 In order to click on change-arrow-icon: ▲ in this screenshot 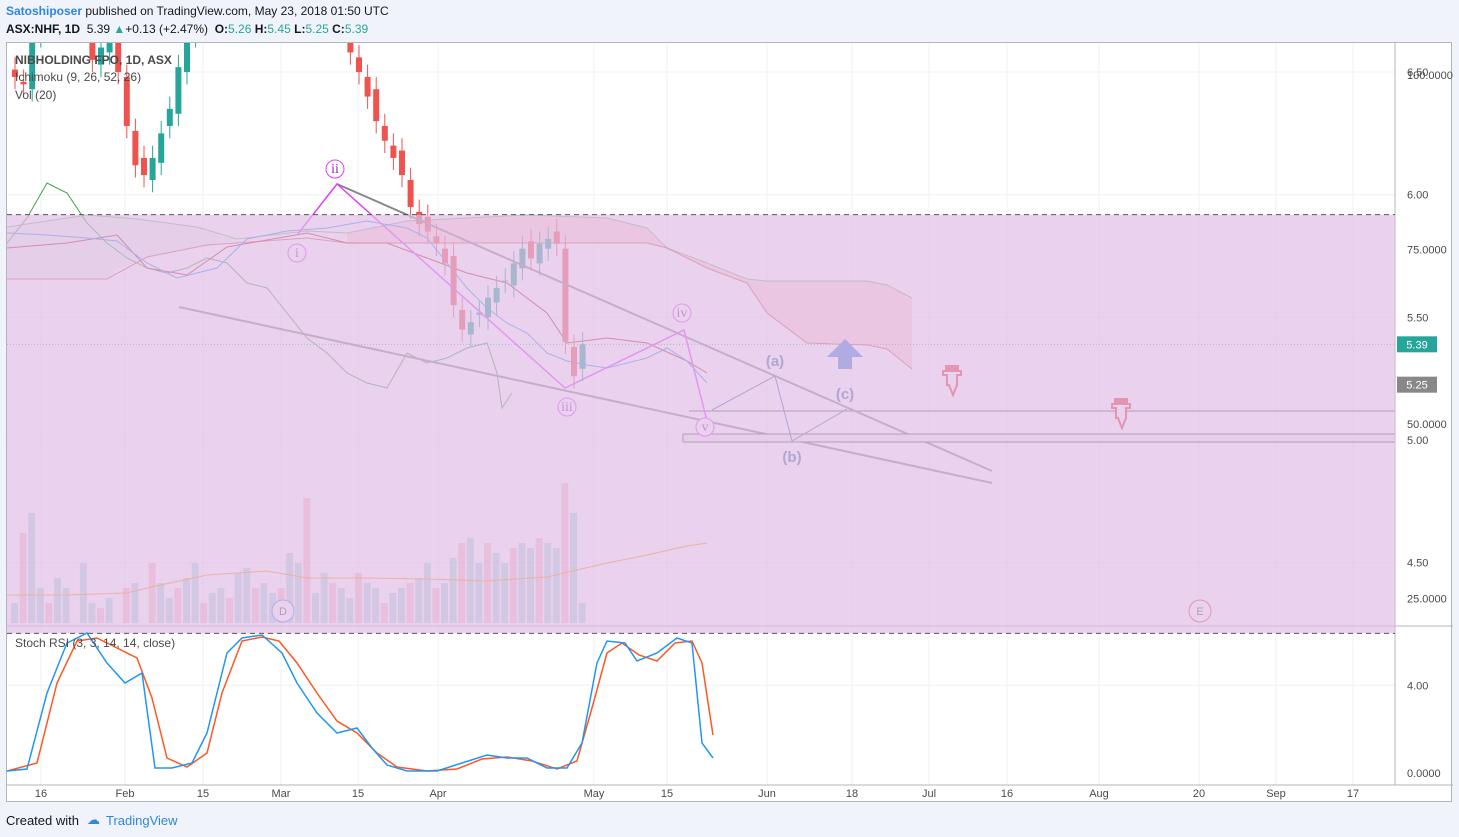, I will do `click(119, 29)`.